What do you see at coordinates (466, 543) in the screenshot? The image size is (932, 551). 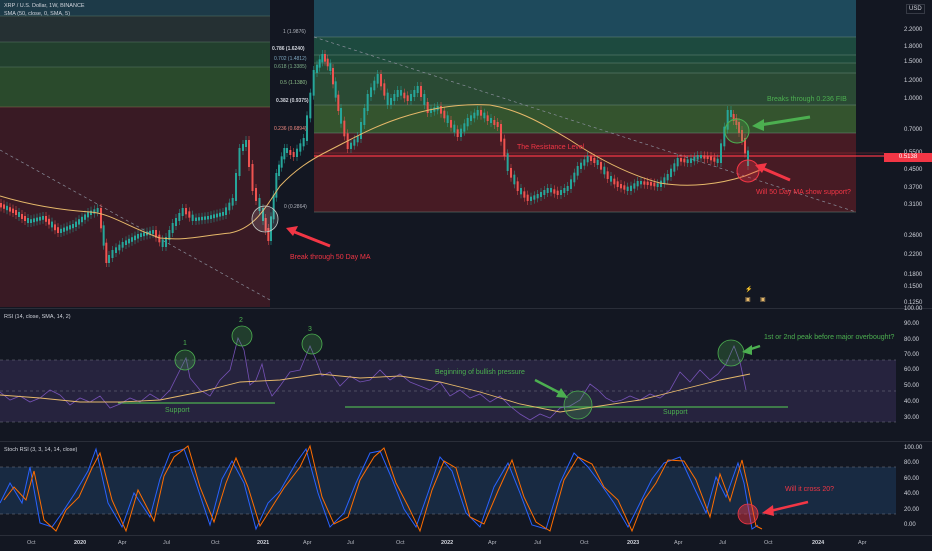 I see `time-axis` at bounding box center [466, 543].